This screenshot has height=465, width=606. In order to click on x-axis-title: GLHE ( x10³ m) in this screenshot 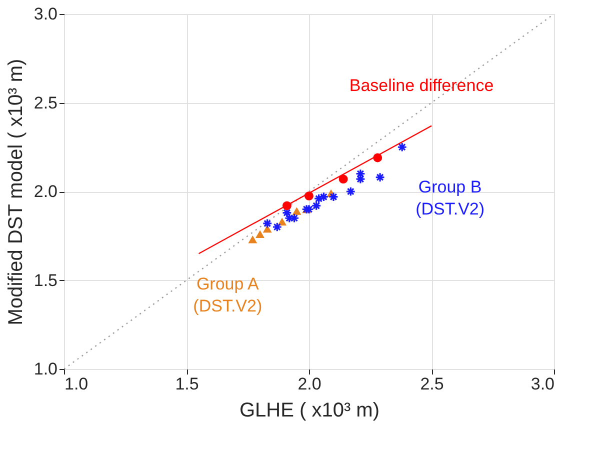, I will do `click(309, 411)`.